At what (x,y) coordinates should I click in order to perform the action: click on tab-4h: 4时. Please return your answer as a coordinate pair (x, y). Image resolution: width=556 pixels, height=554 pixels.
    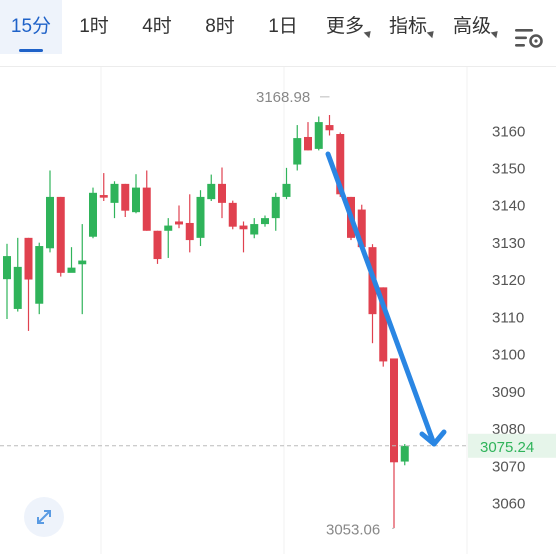
    Looking at the image, I should click on (157, 27).